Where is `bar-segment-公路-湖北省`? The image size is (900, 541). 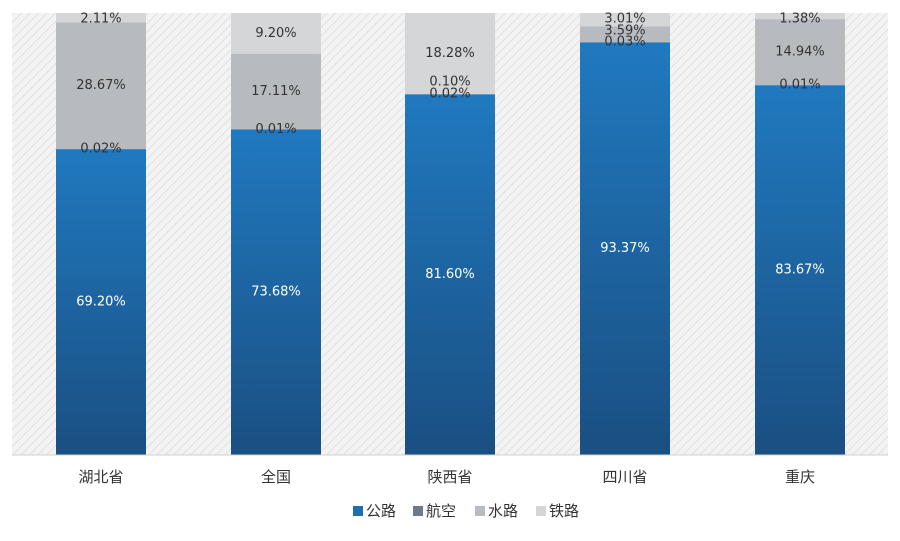 bar-segment-公路-湖北省 is located at coordinates (101, 302).